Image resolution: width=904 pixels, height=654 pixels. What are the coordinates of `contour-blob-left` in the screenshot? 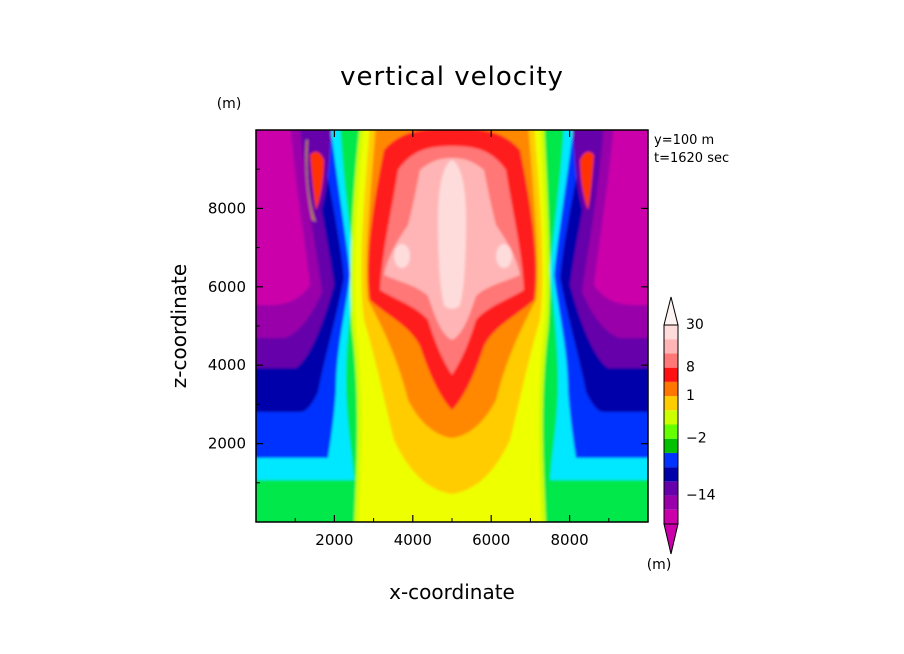 It's located at (402, 256).